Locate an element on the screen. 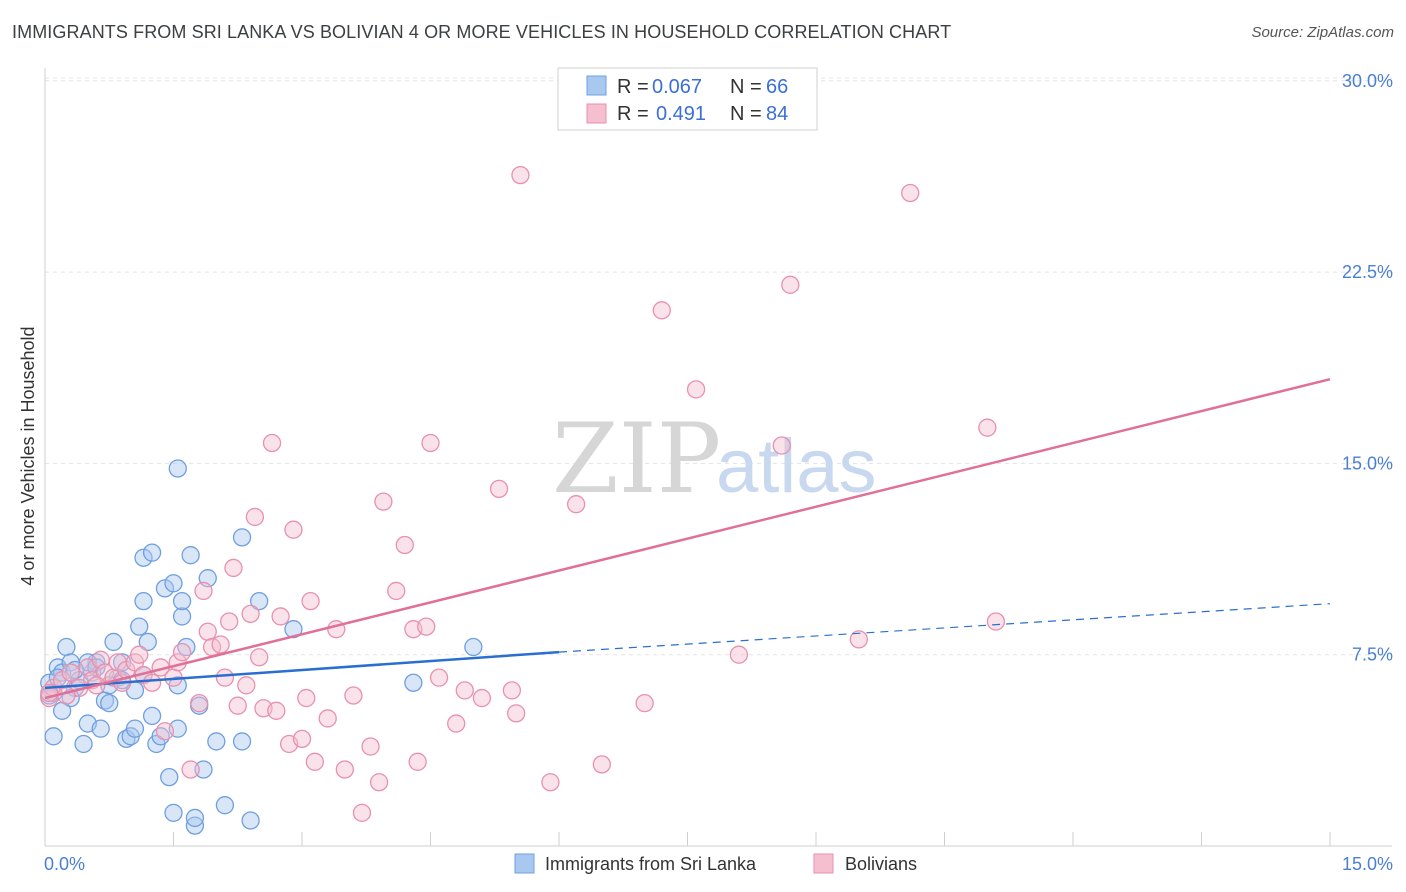 The height and width of the screenshot is (892, 1406). x-tick-label-max: 15.0% is located at coordinates (1367, 864).